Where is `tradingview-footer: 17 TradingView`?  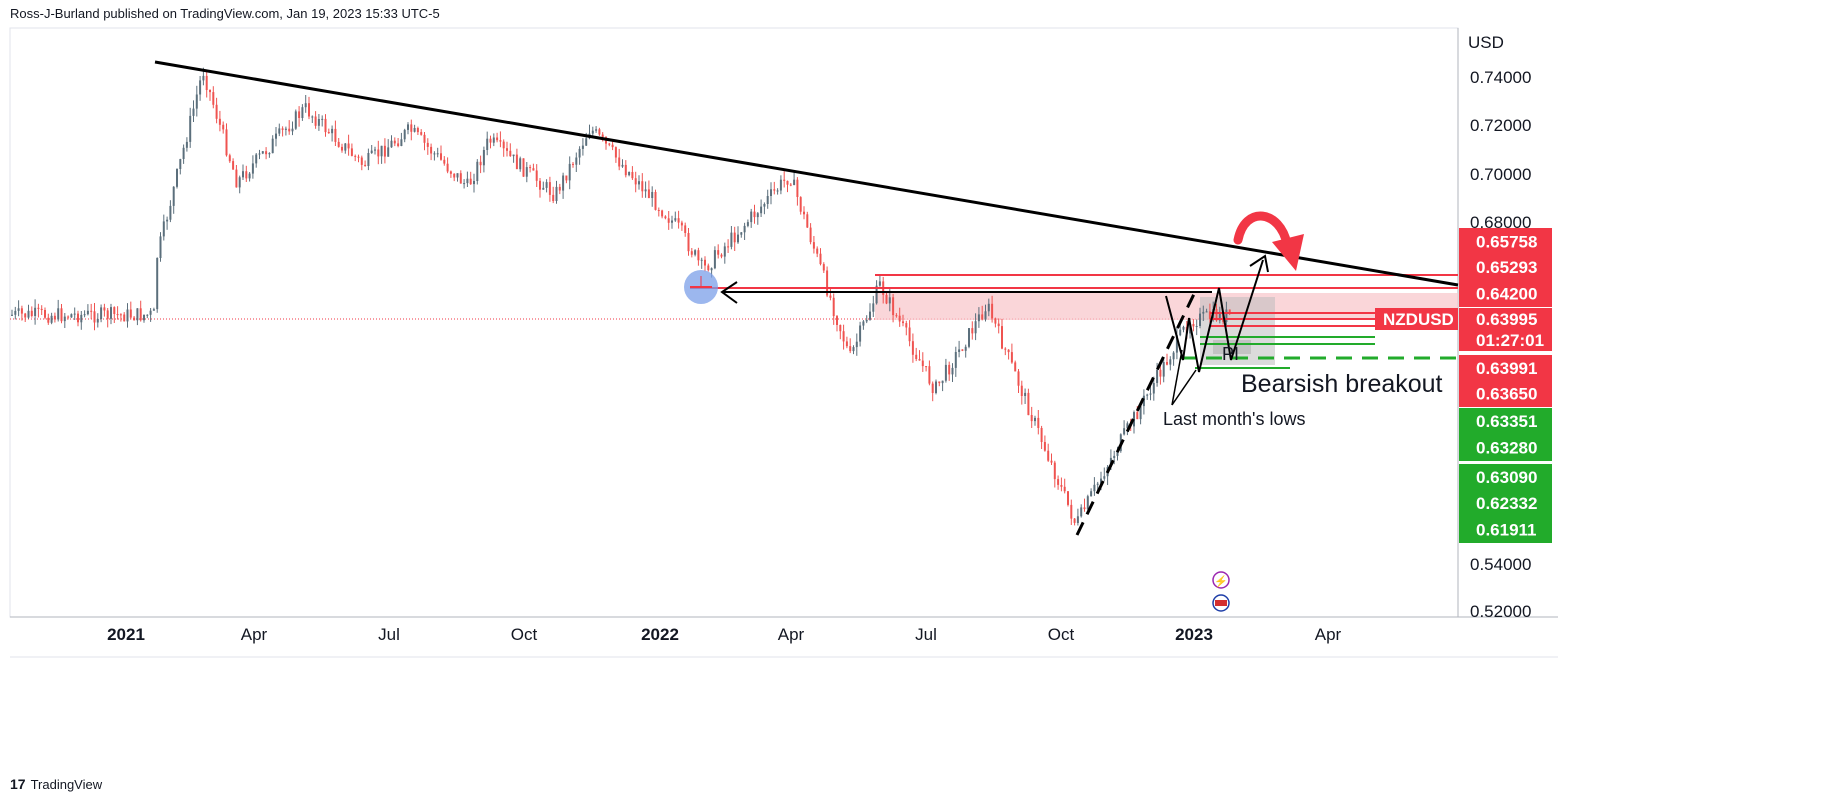 tradingview-footer: 17 TradingView is located at coordinates (56, 784).